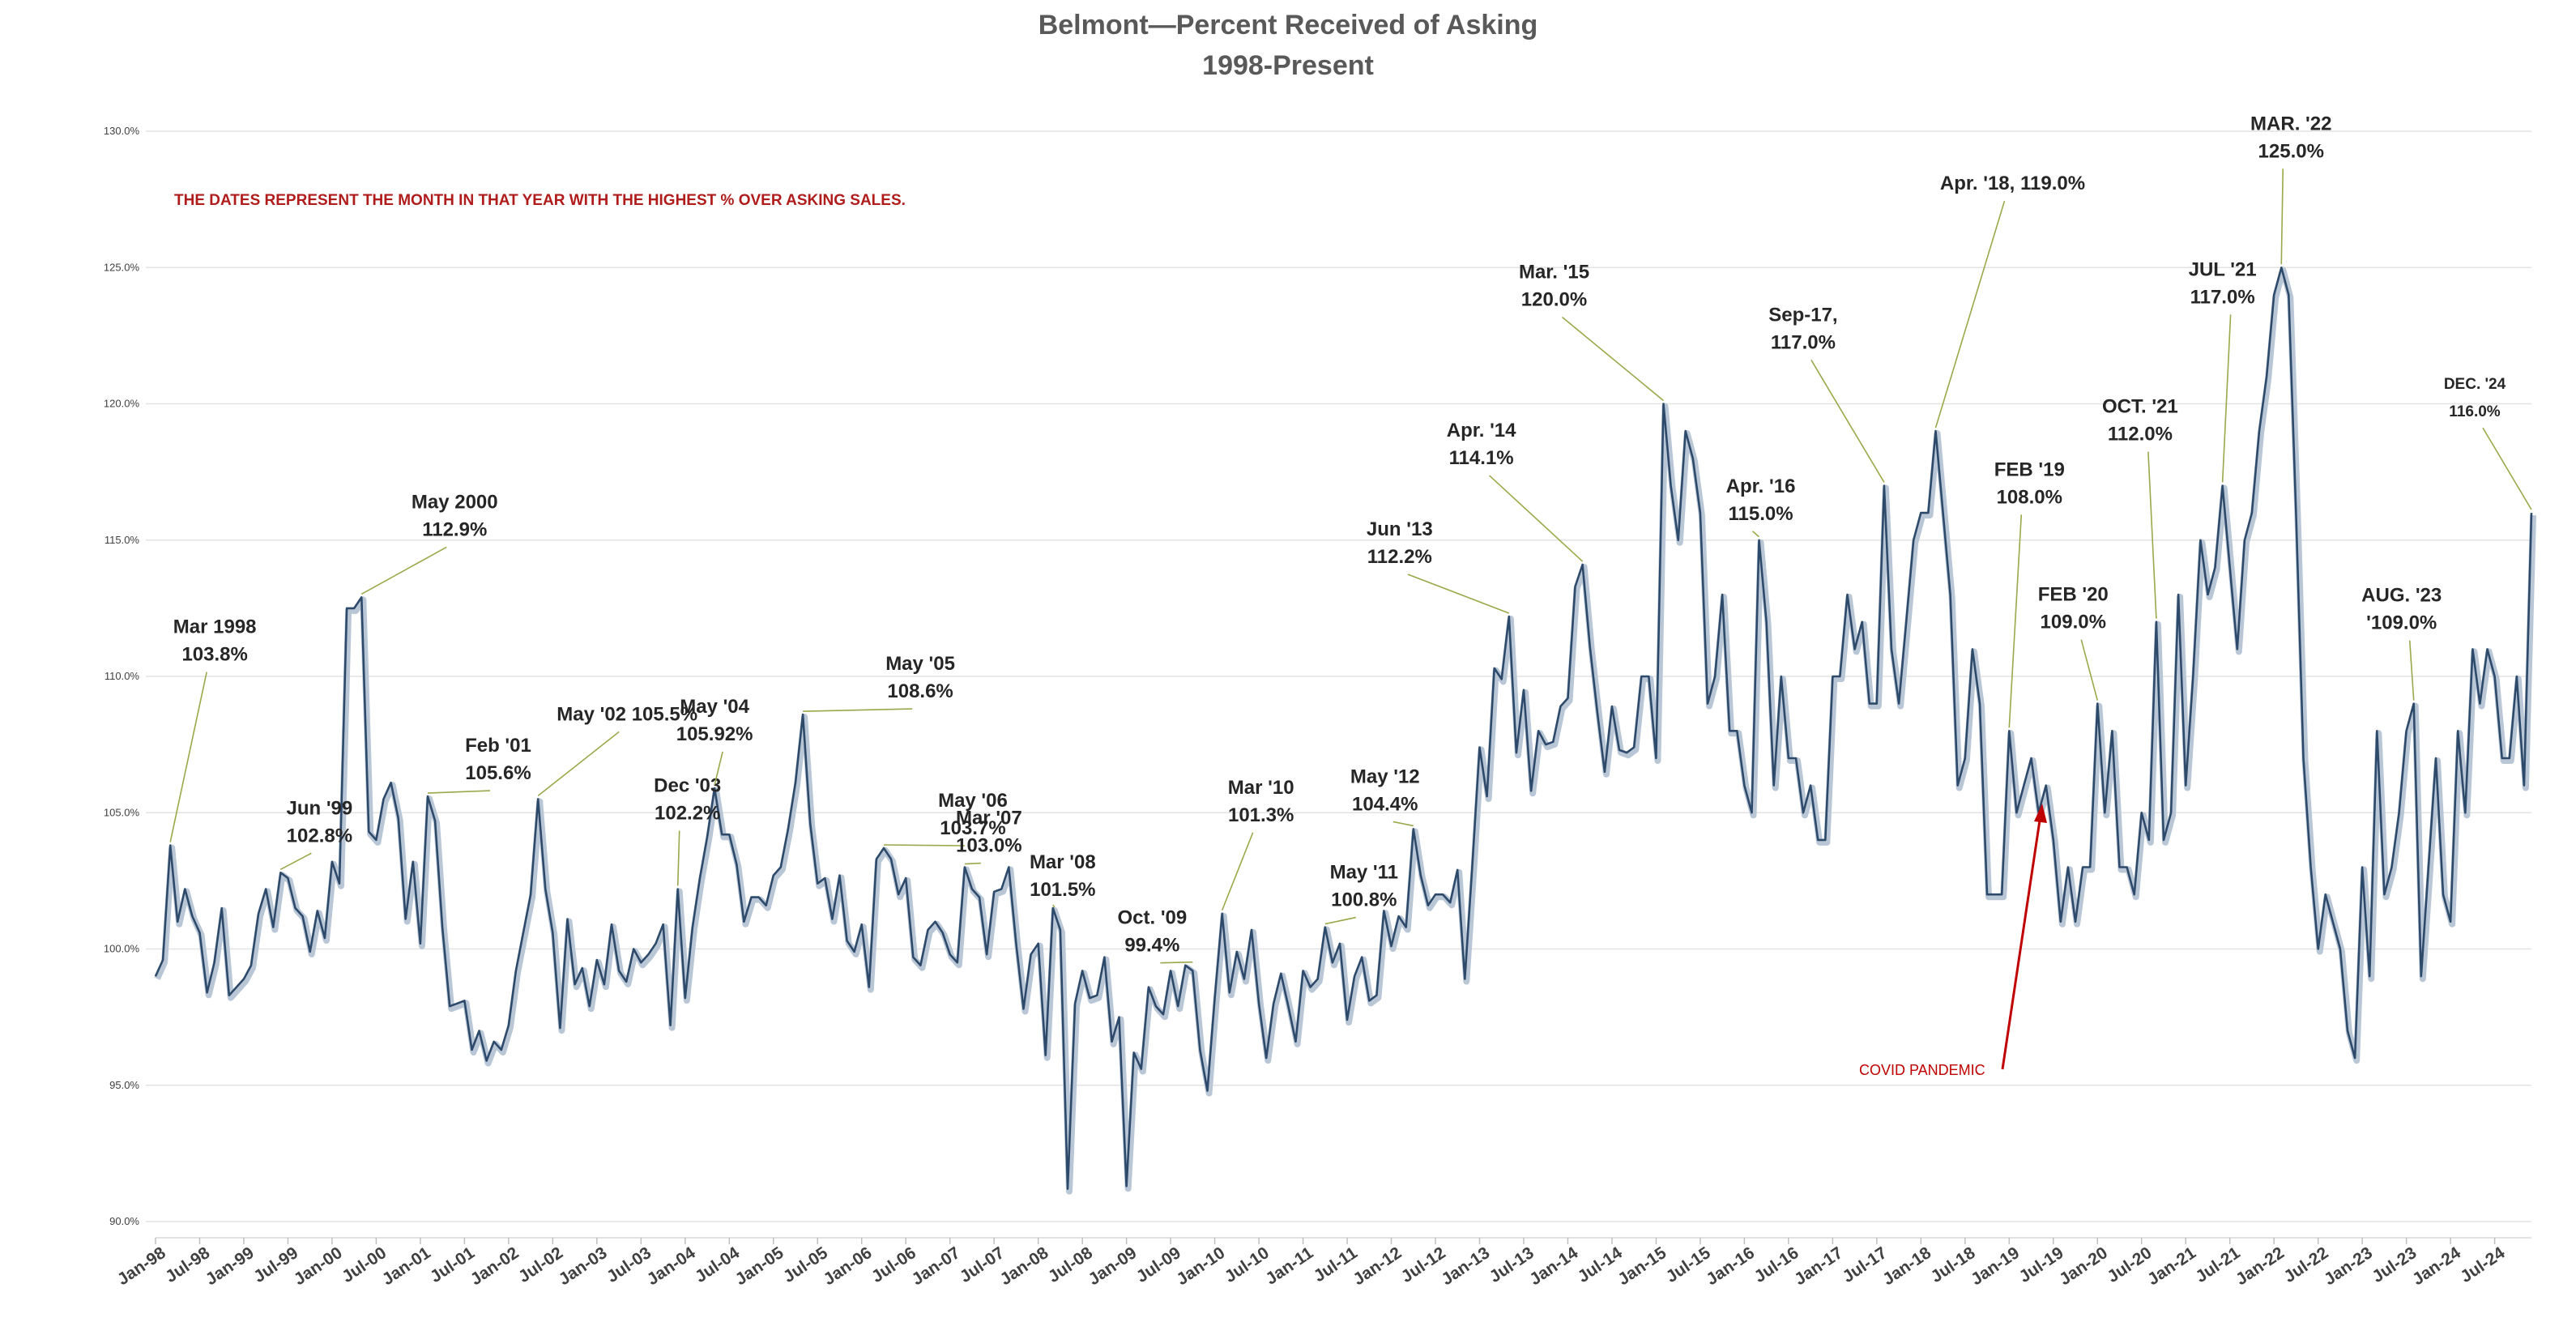 The image size is (2576, 1322). What do you see at coordinates (1364, 900) in the screenshot?
I see `annotation-label: 100.8%` at bounding box center [1364, 900].